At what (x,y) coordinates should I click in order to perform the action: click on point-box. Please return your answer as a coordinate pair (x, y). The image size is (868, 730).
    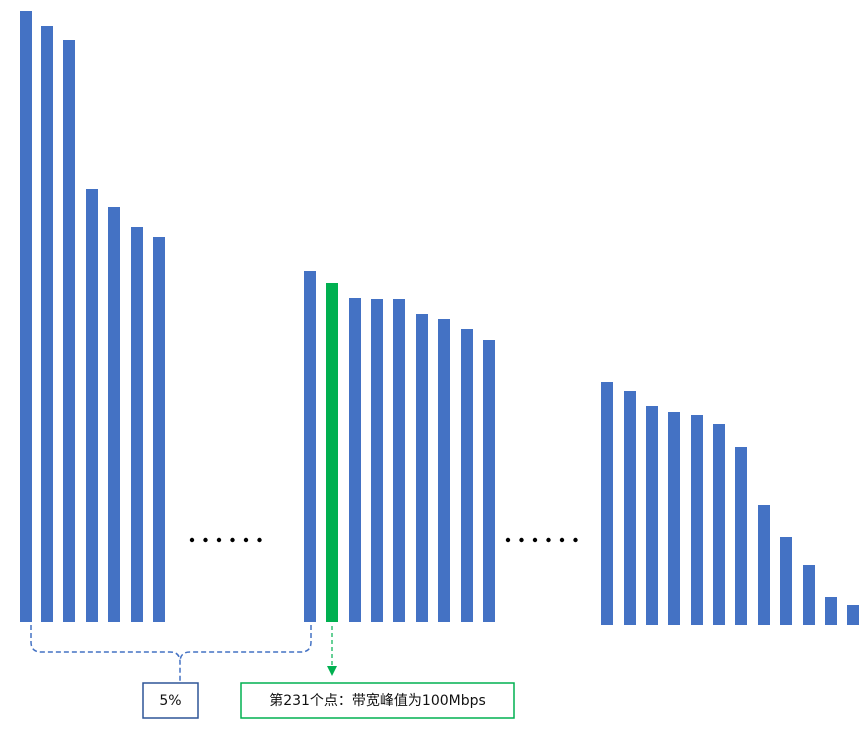
    Looking at the image, I should click on (377, 700).